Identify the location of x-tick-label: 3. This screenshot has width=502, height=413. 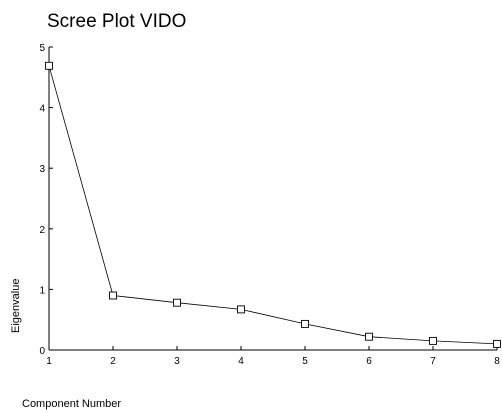
(177, 361).